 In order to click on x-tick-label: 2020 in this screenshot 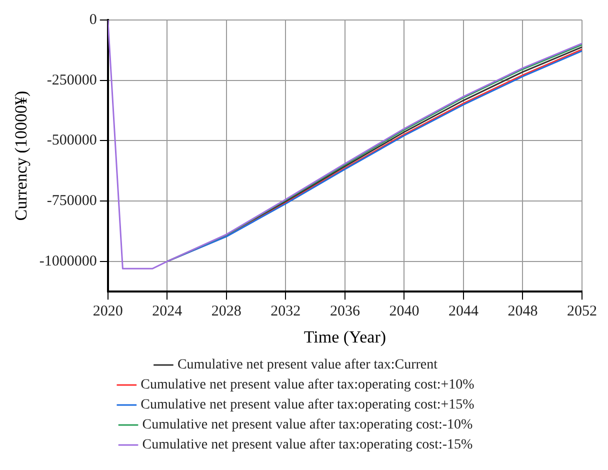, I will do `click(107, 312)`.